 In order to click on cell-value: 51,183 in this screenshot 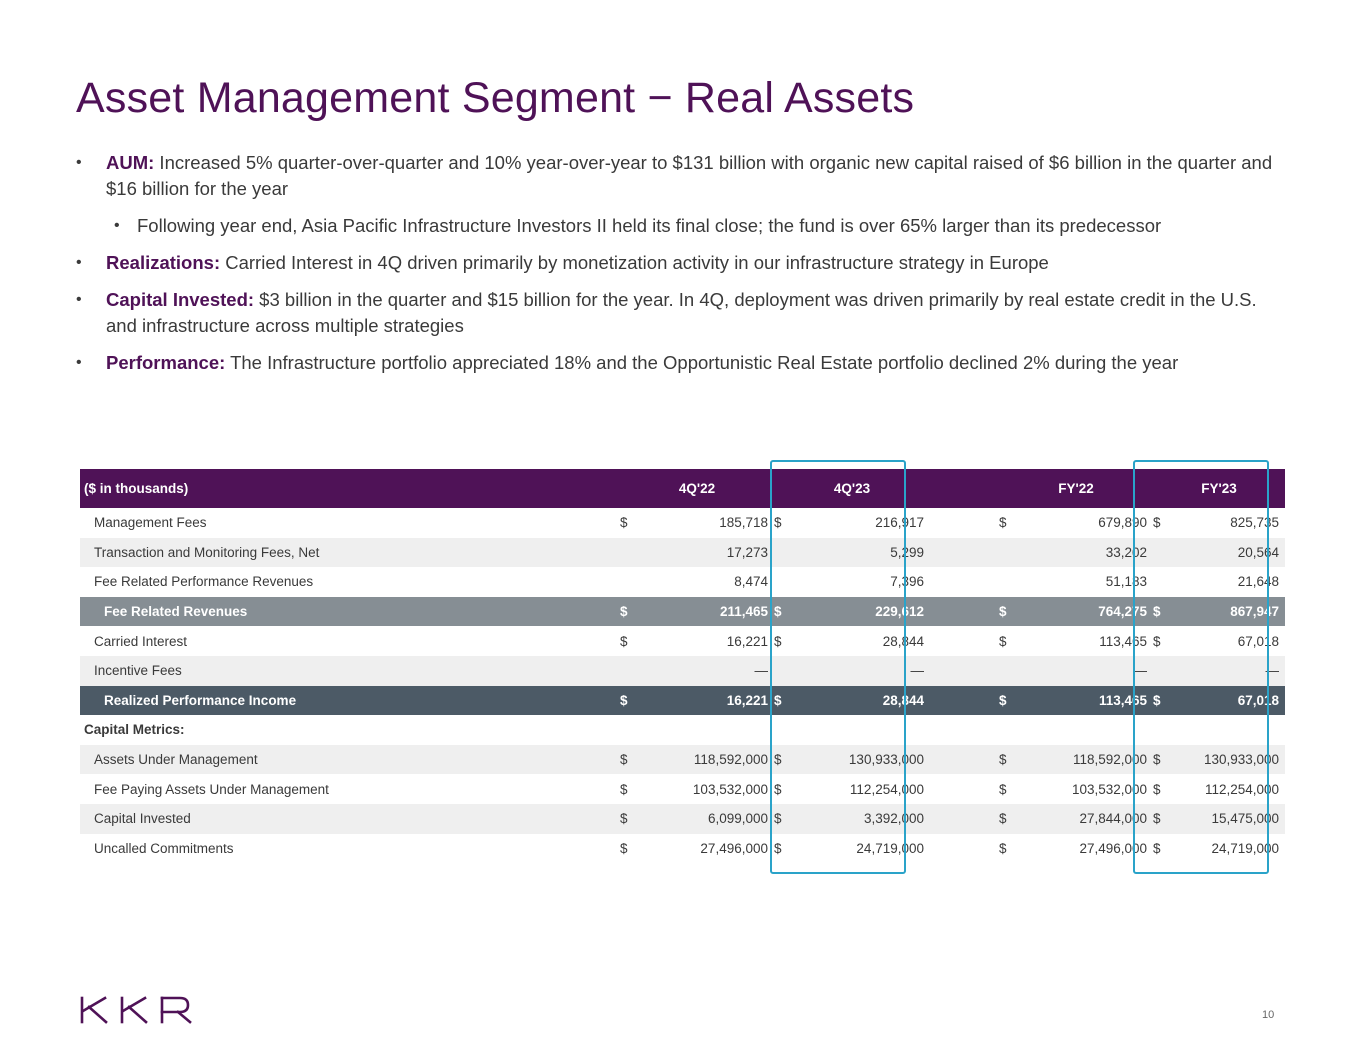, I will do `click(1126, 582)`.